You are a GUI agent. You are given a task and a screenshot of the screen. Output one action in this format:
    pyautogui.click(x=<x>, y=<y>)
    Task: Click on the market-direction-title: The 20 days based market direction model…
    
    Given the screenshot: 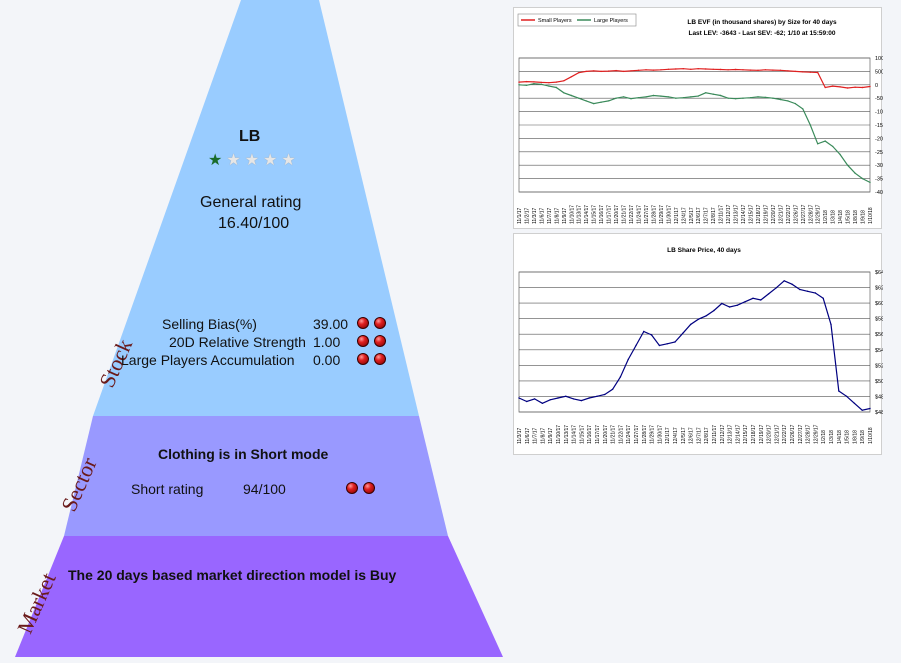 What is the action you would take?
    pyautogui.click(x=232, y=575)
    